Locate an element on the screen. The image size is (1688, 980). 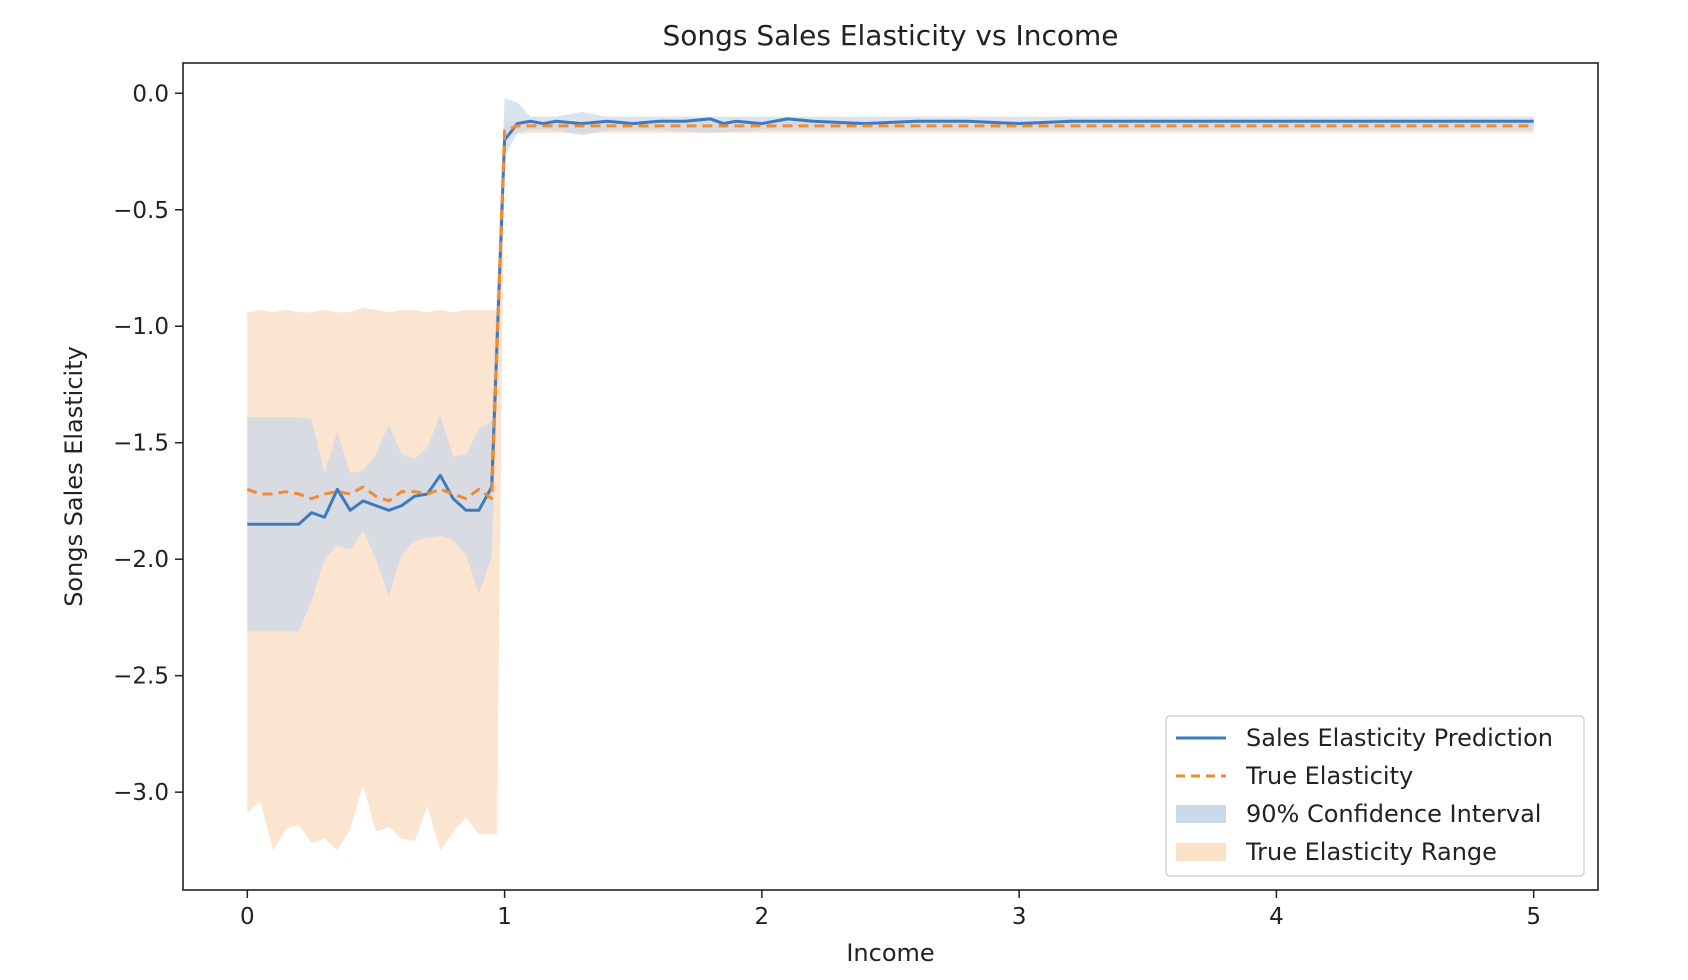
y-tick-label: 0.0 is located at coordinates (150, 94).